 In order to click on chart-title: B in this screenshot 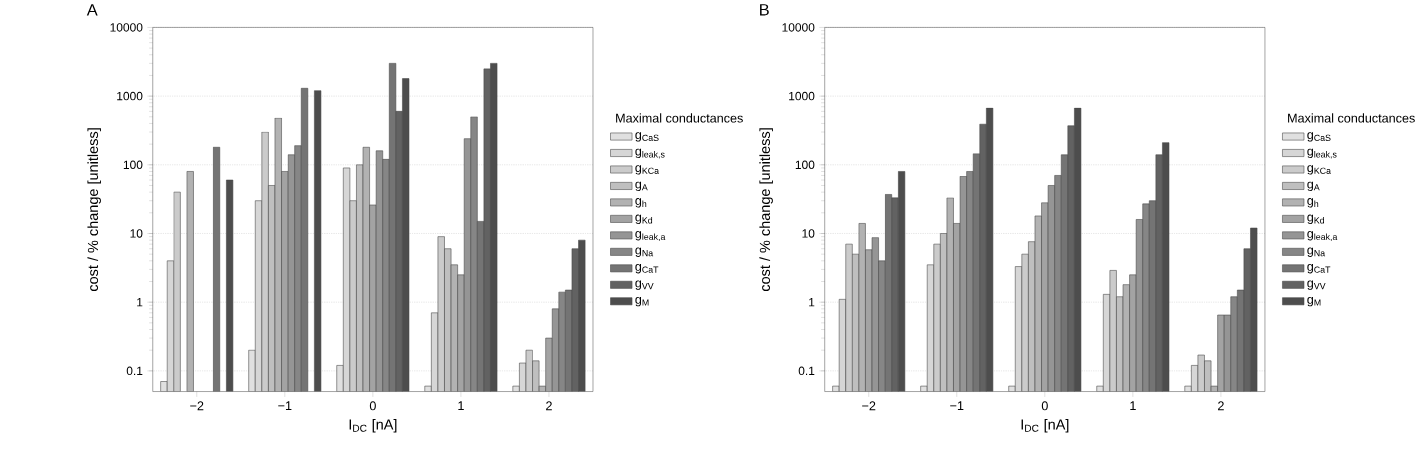, I will do `click(764, 10)`.